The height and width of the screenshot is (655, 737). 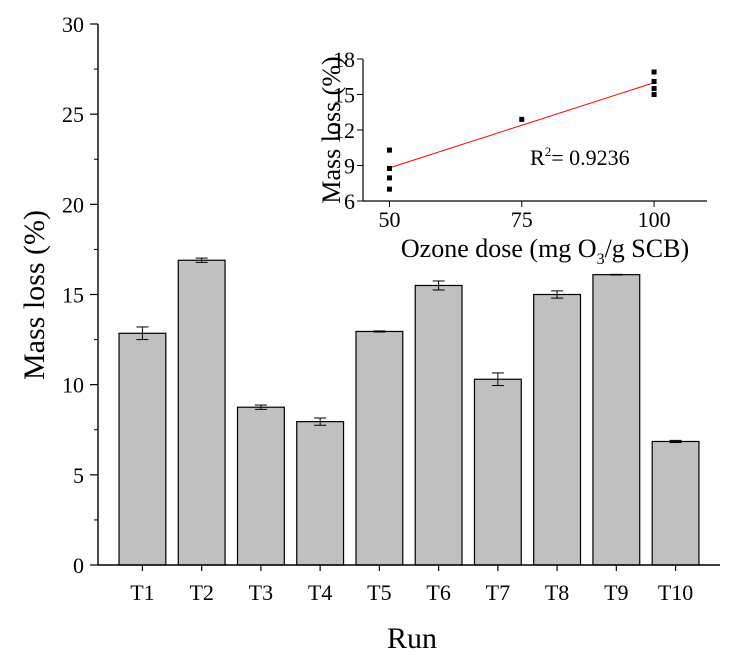 What do you see at coordinates (344, 59) in the screenshot?
I see `inset-y-tick-label: 18` at bounding box center [344, 59].